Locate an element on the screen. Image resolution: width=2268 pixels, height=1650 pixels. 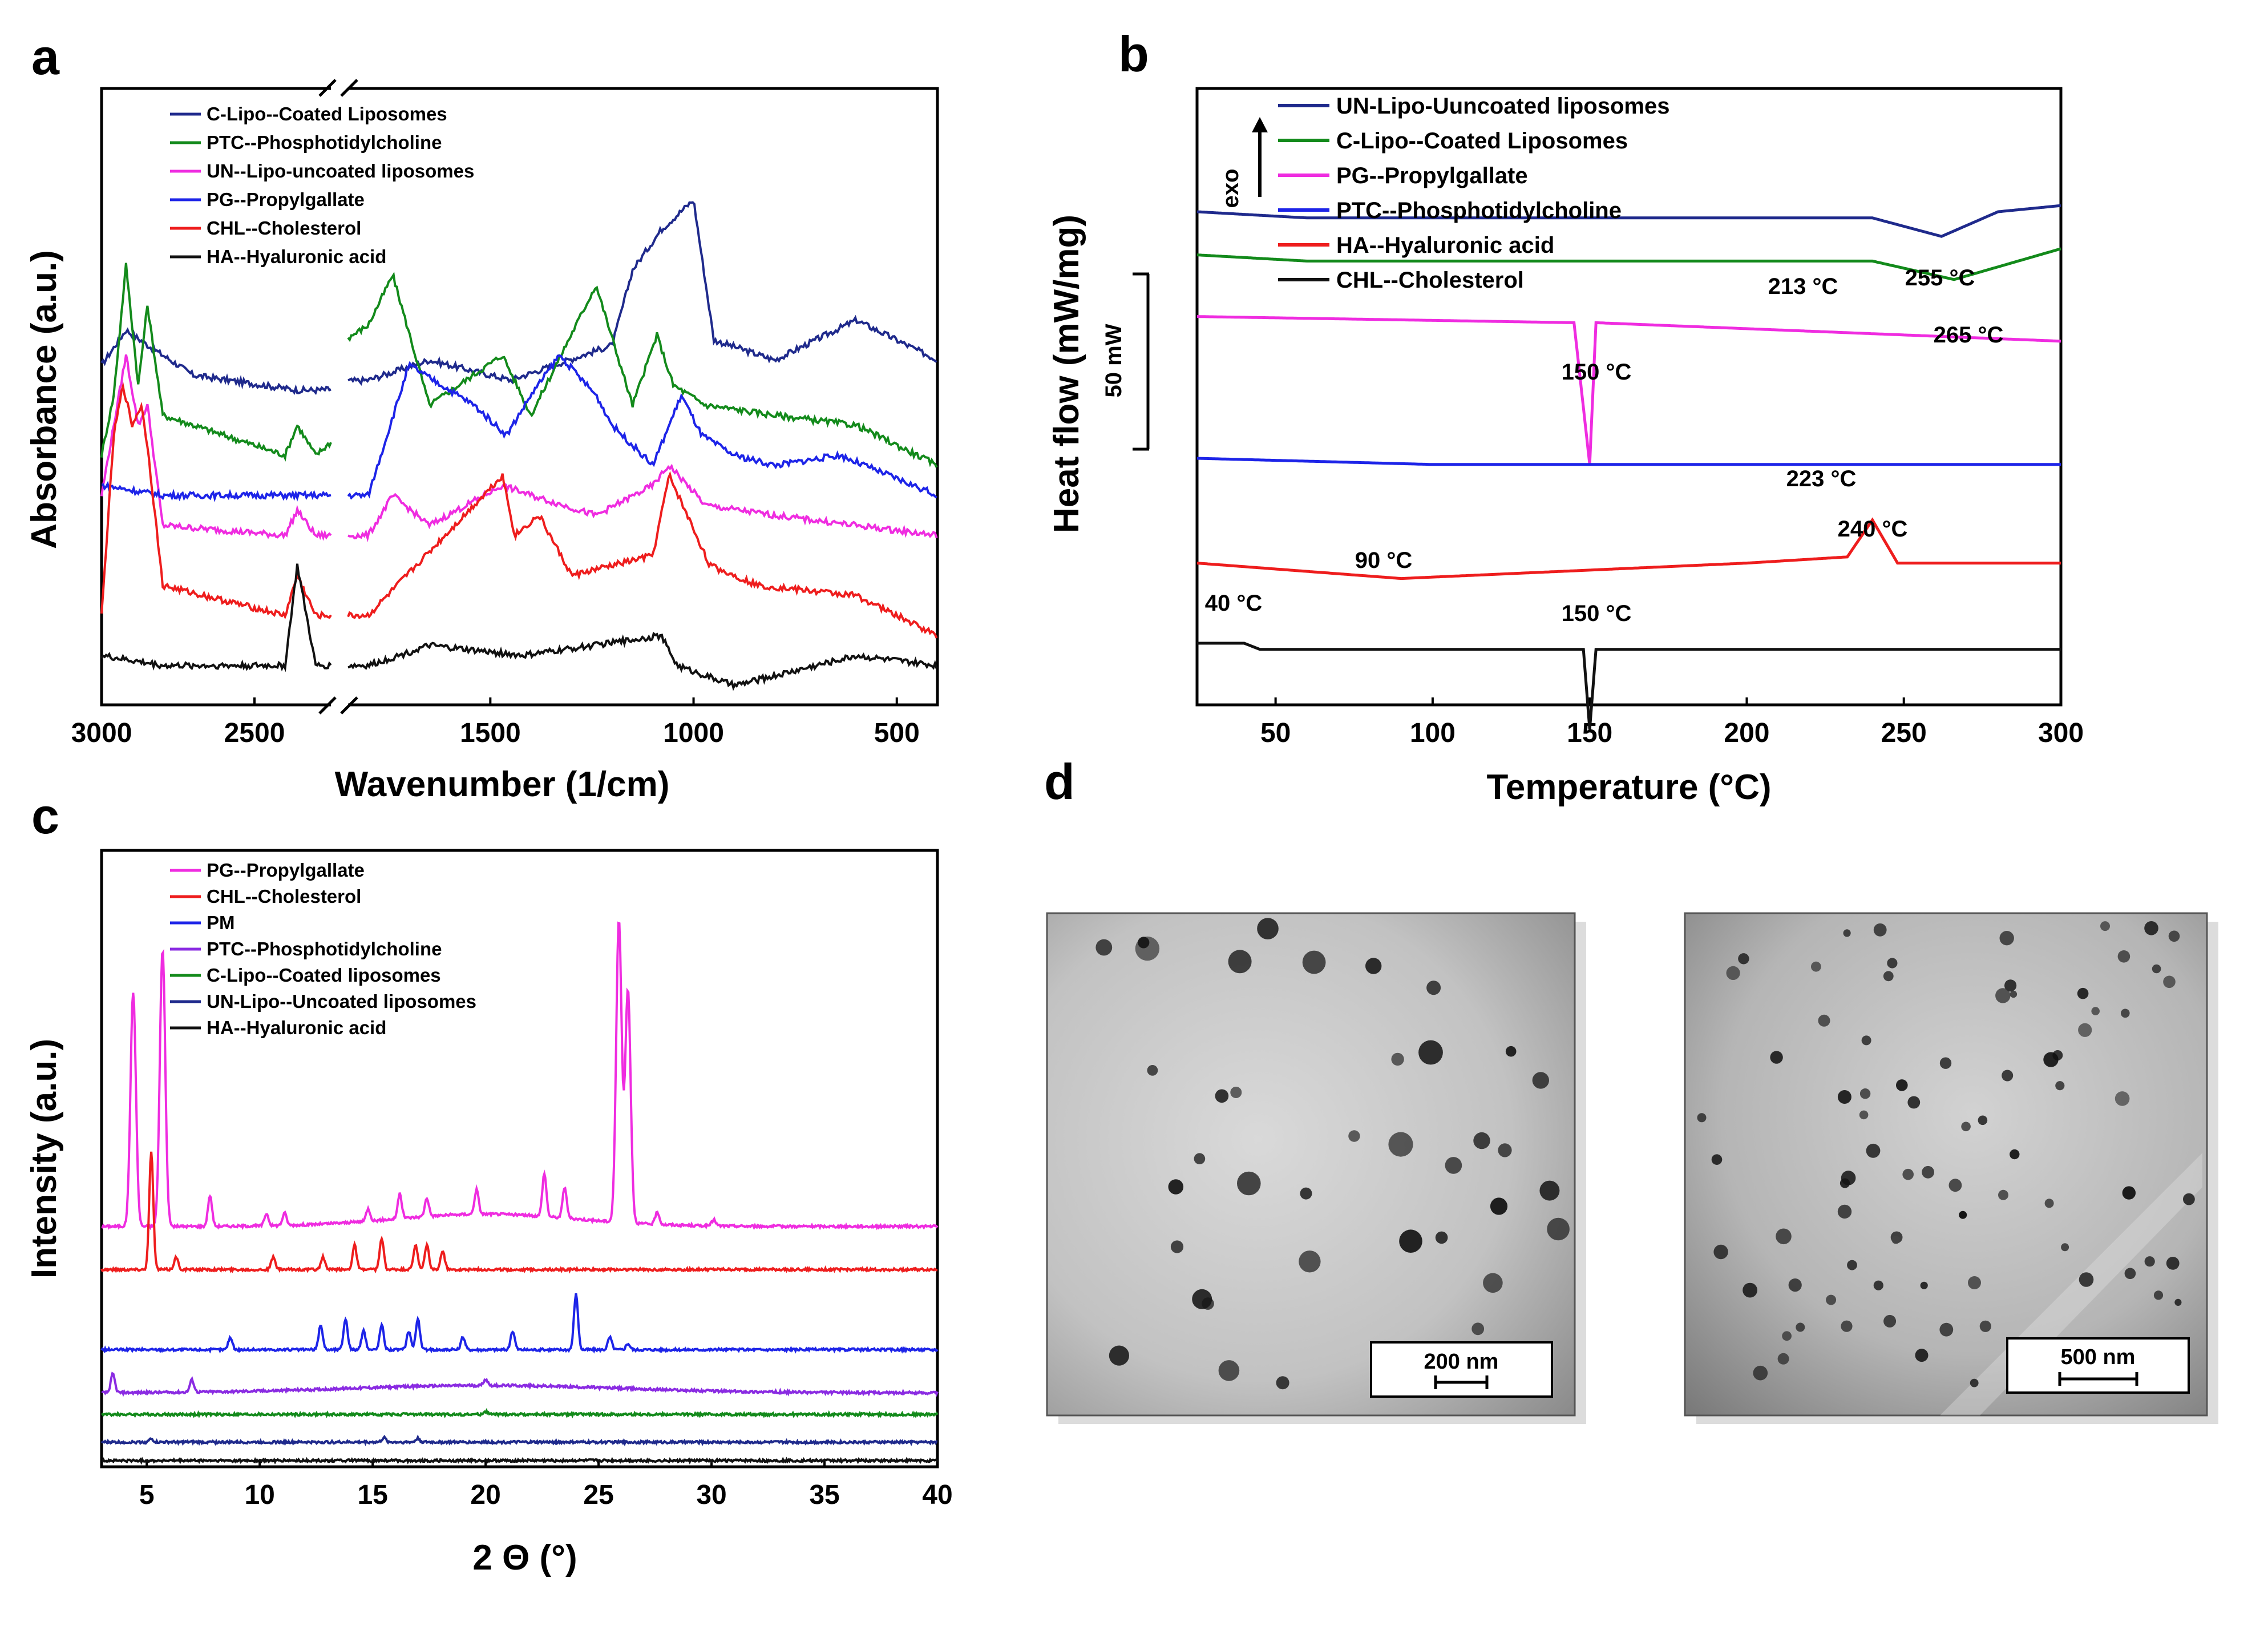
legend-entry: PTC--Phosphotidylcholine is located at coordinates (324, 142).